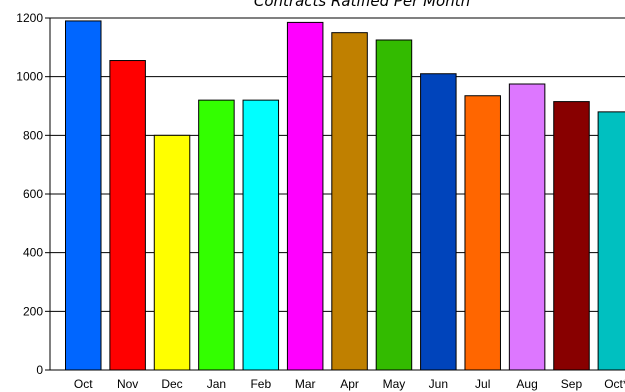  What do you see at coordinates (127, 384) in the screenshot?
I see `x-tick-label: Nov` at bounding box center [127, 384].